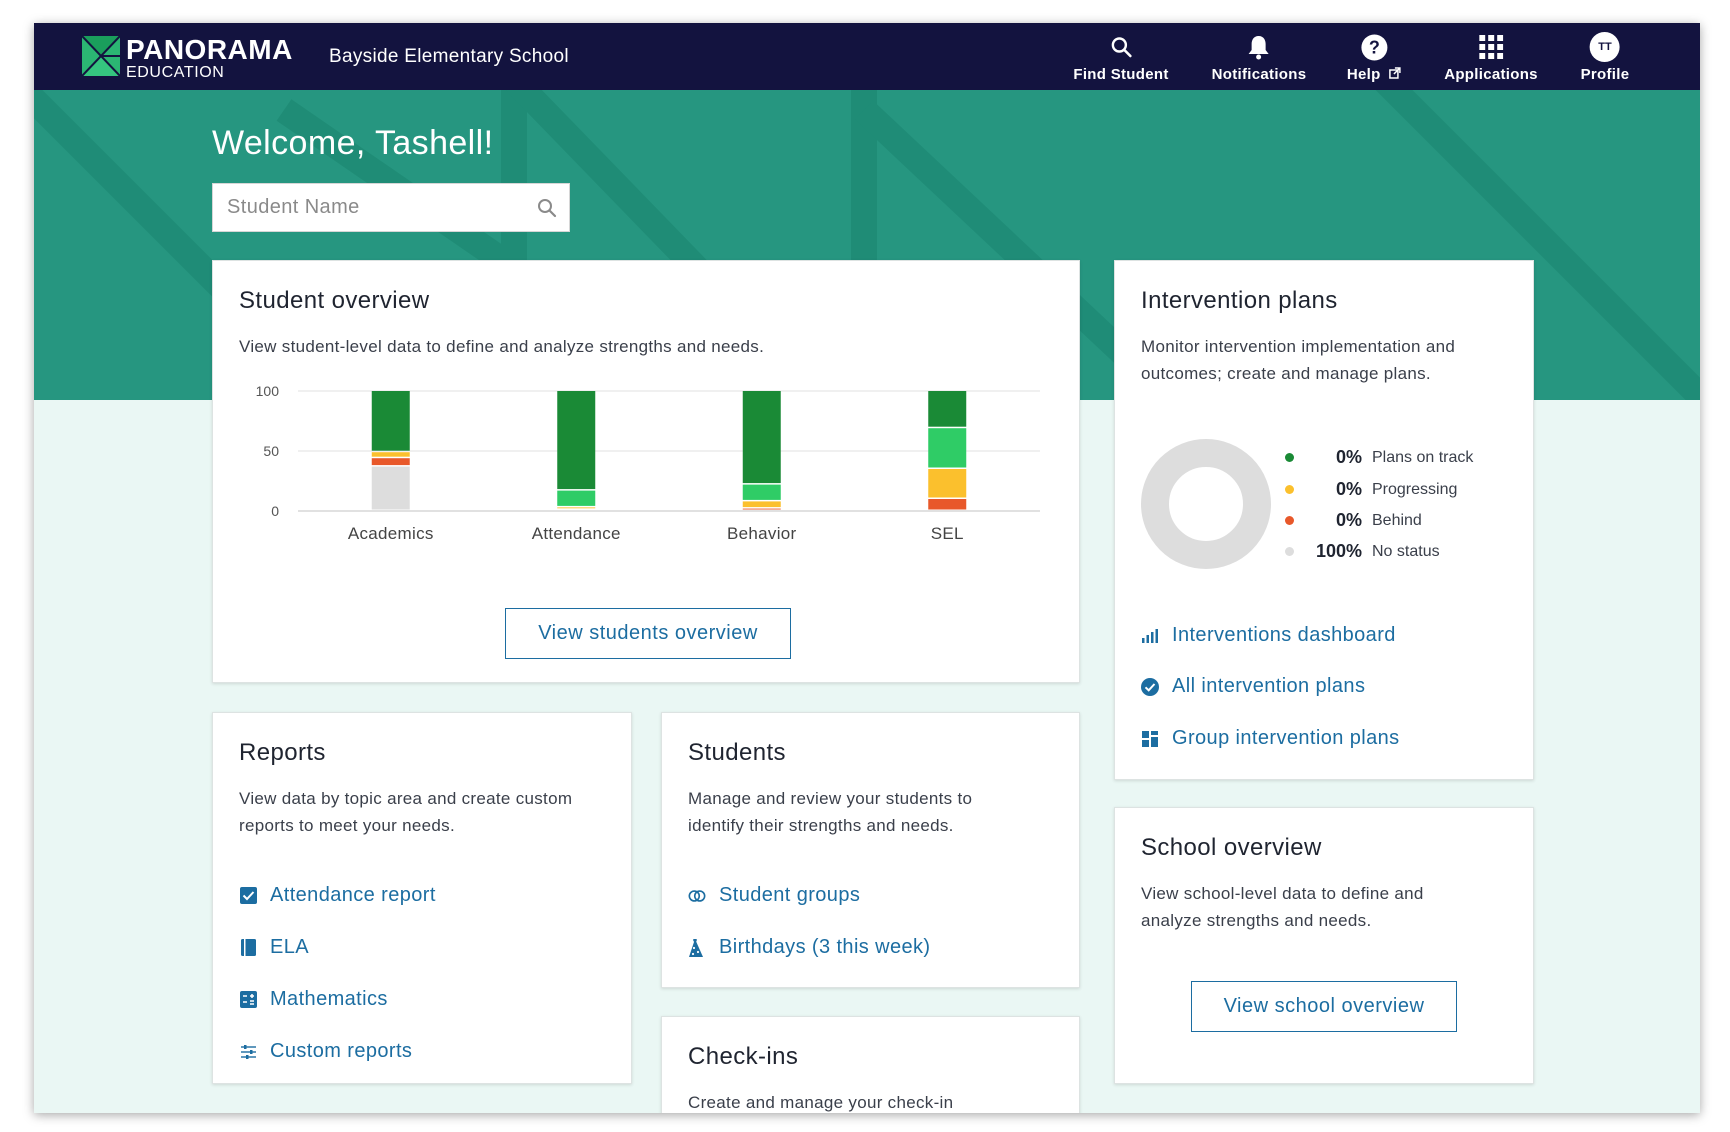  What do you see at coordinates (1286, 738) in the screenshot?
I see `link-label: Group intervention plans` at bounding box center [1286, 738].